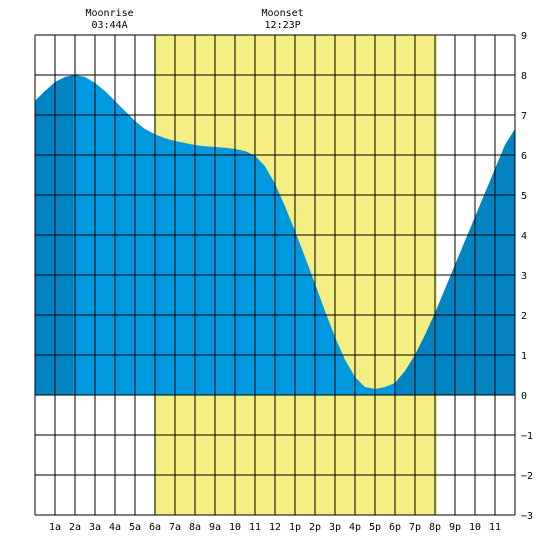  Describe the element at coordinates (524, 316) in the screenshot. I see `y-tick-label: 2` at that location.